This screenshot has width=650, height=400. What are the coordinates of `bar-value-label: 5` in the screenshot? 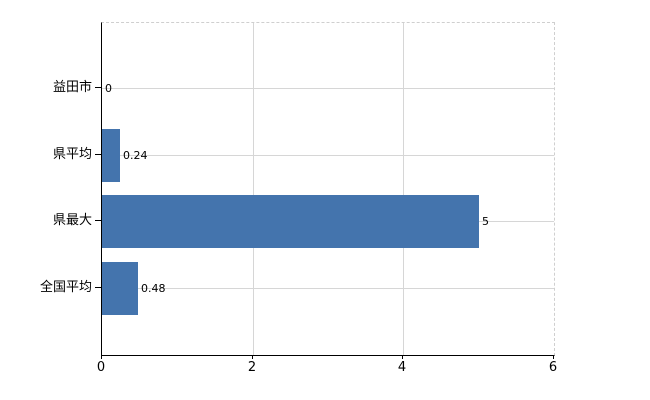 It's located at (485, 221).